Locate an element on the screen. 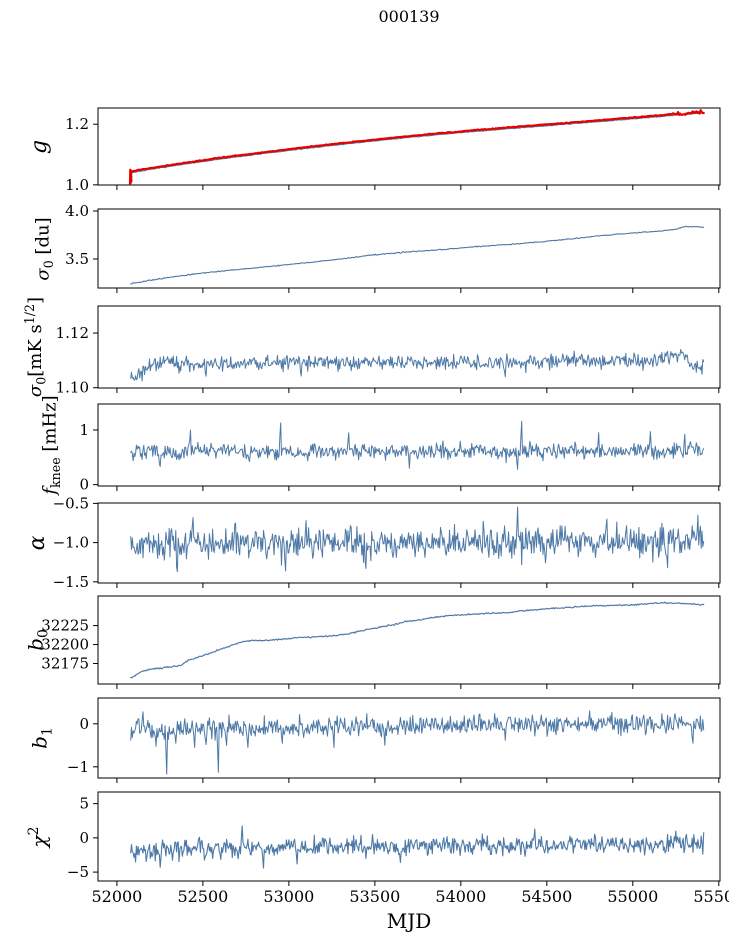  x-tick-label: 52500 is located at coordinates (202, 896).